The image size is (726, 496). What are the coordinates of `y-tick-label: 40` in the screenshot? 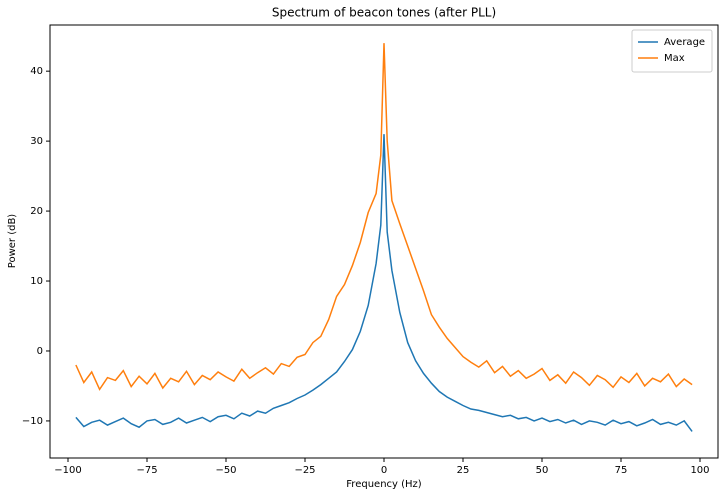 It's located at (36, 71).